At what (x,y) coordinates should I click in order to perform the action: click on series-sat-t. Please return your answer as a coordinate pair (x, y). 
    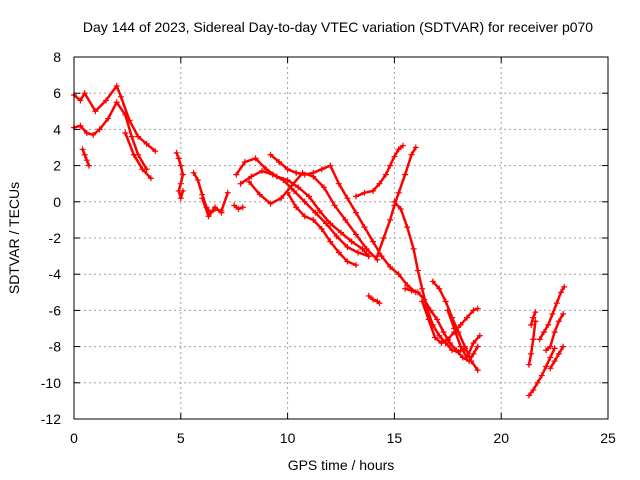
    Looking at the image, I should click on (463, 334).